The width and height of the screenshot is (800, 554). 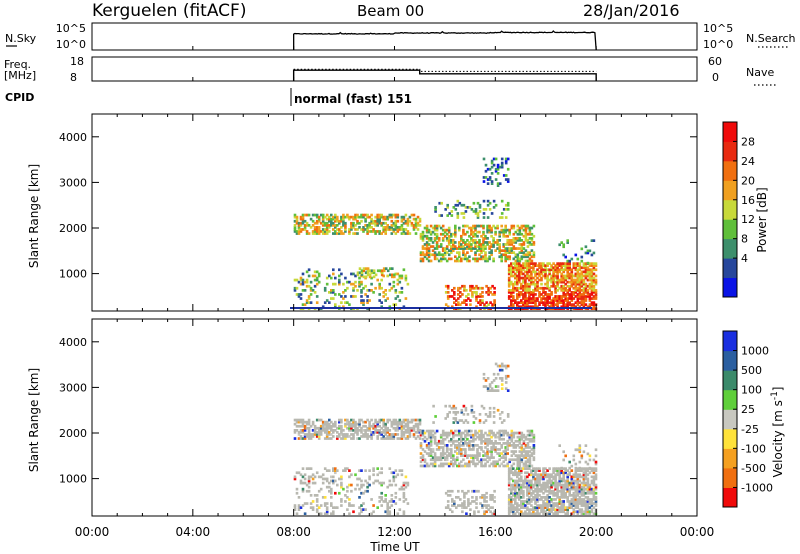 I want to click on freq-right-tick-top: 60, so click(x=715, y=61).